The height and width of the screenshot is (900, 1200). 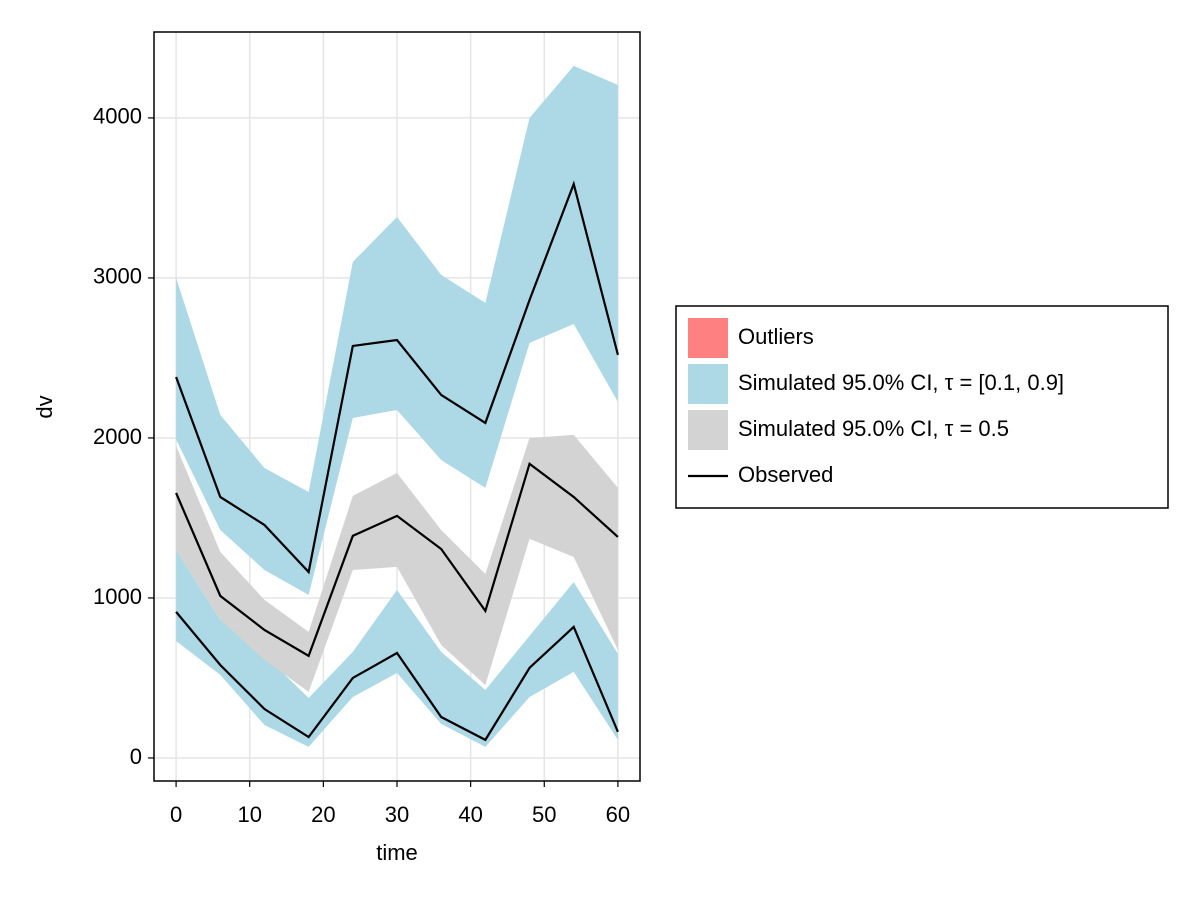 I want to click on y-tick-label: 3000, so click(x=117, y=276).